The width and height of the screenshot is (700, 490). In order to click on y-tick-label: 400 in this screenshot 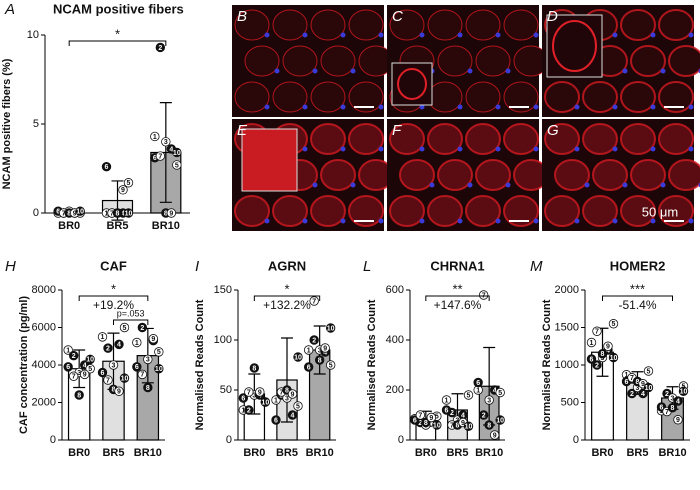, I will do `click(395, 340)`.